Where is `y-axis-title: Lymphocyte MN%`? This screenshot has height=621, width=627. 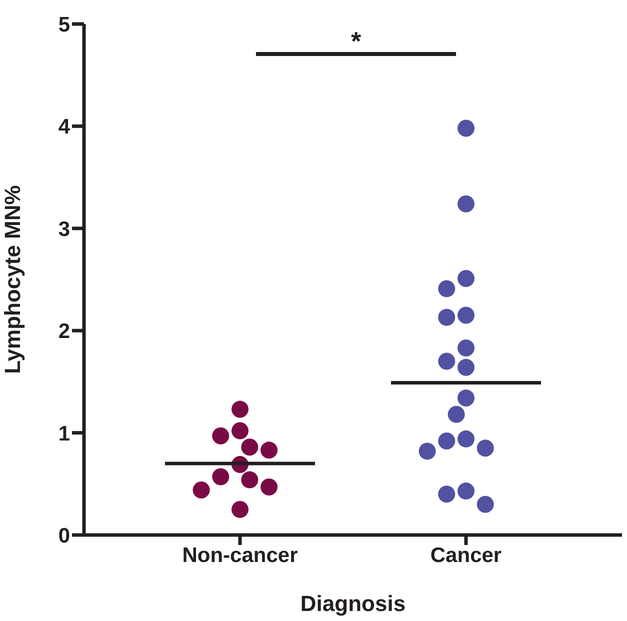 y-axis-title: Lymphocyte MN% is located at coordinates (12, 279).